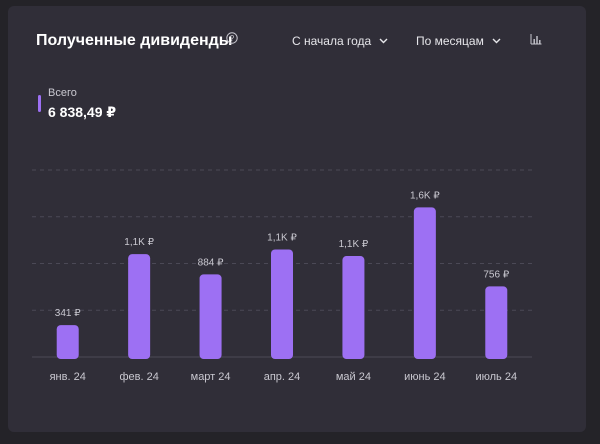  I want to click on x-tick-label: апр. 24, so click(282, 377).